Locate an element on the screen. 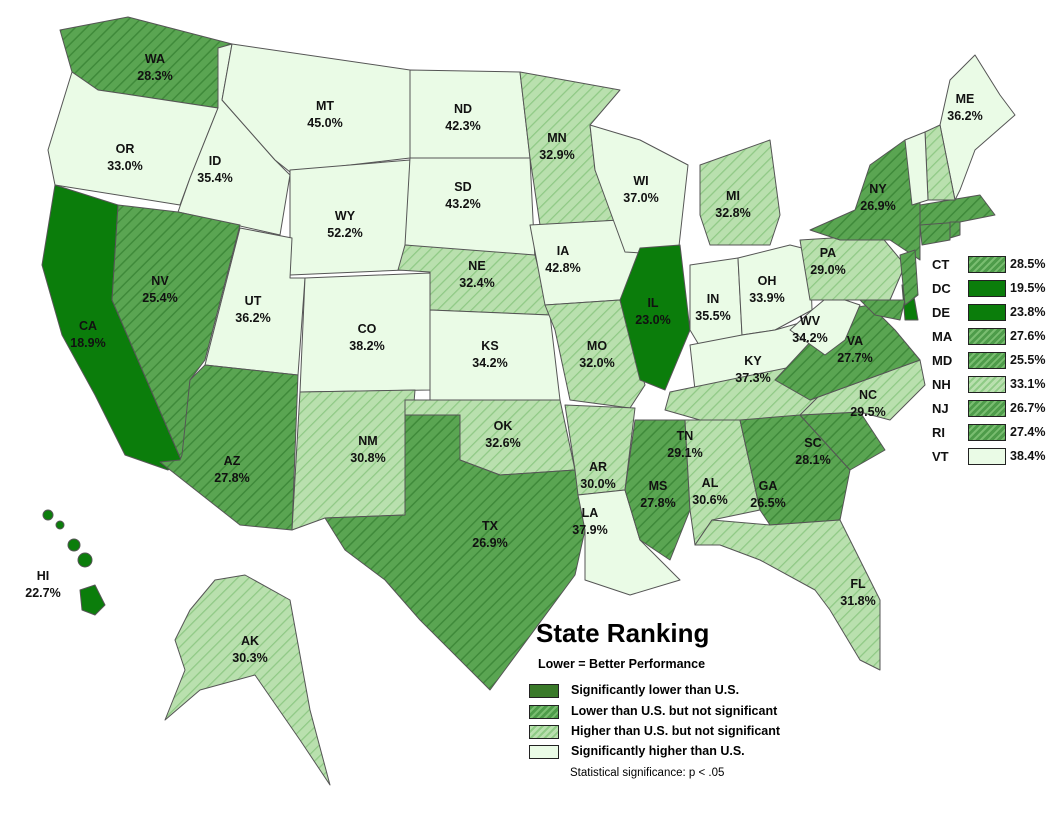 This screenshot has width=1056, height=816. small-state-value: 27.4% is located at coordinates (1028, 432).